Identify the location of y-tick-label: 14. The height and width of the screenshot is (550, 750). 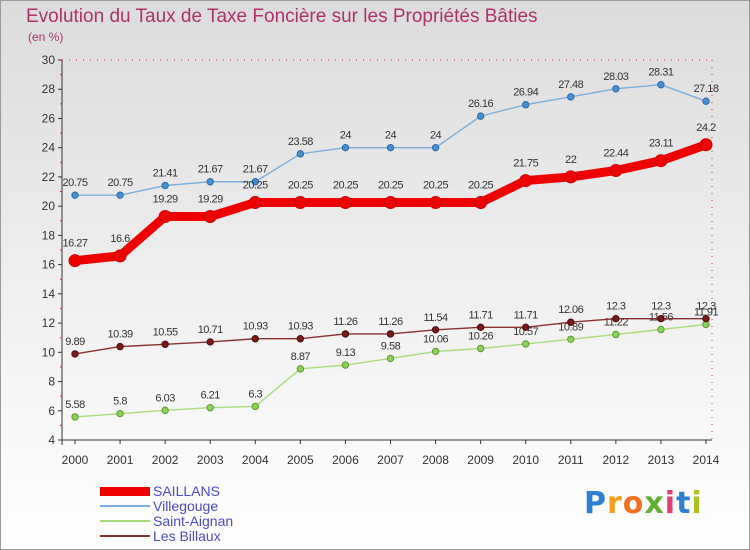
(49, 294).